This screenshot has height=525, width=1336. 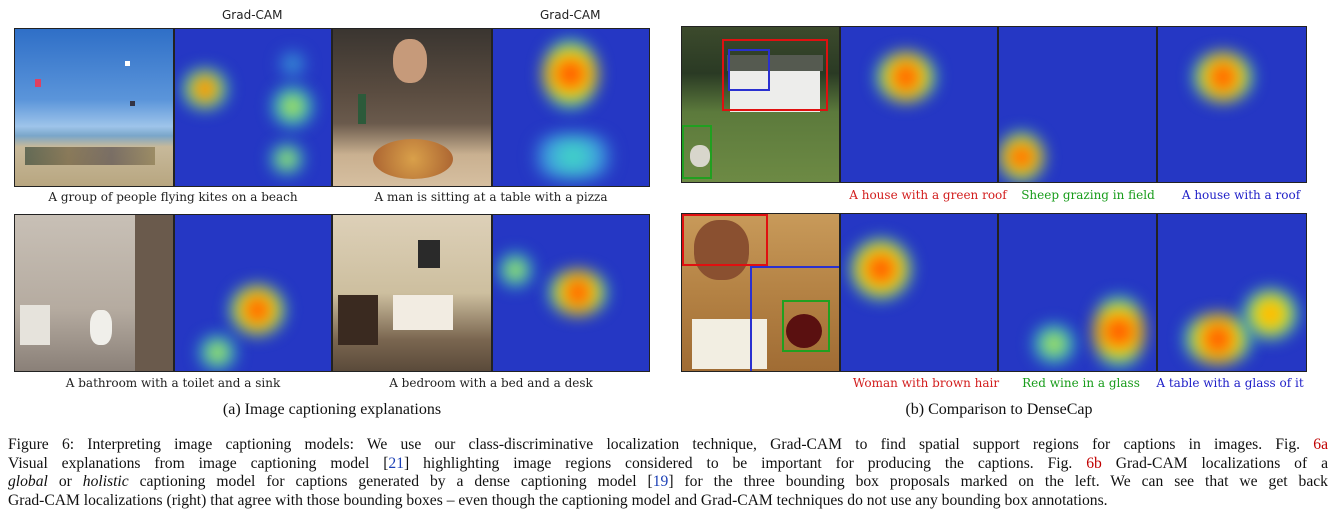 I want to click on caption-bedroom: A bedroom with a bed and a desk, so click(x=491, y=383).